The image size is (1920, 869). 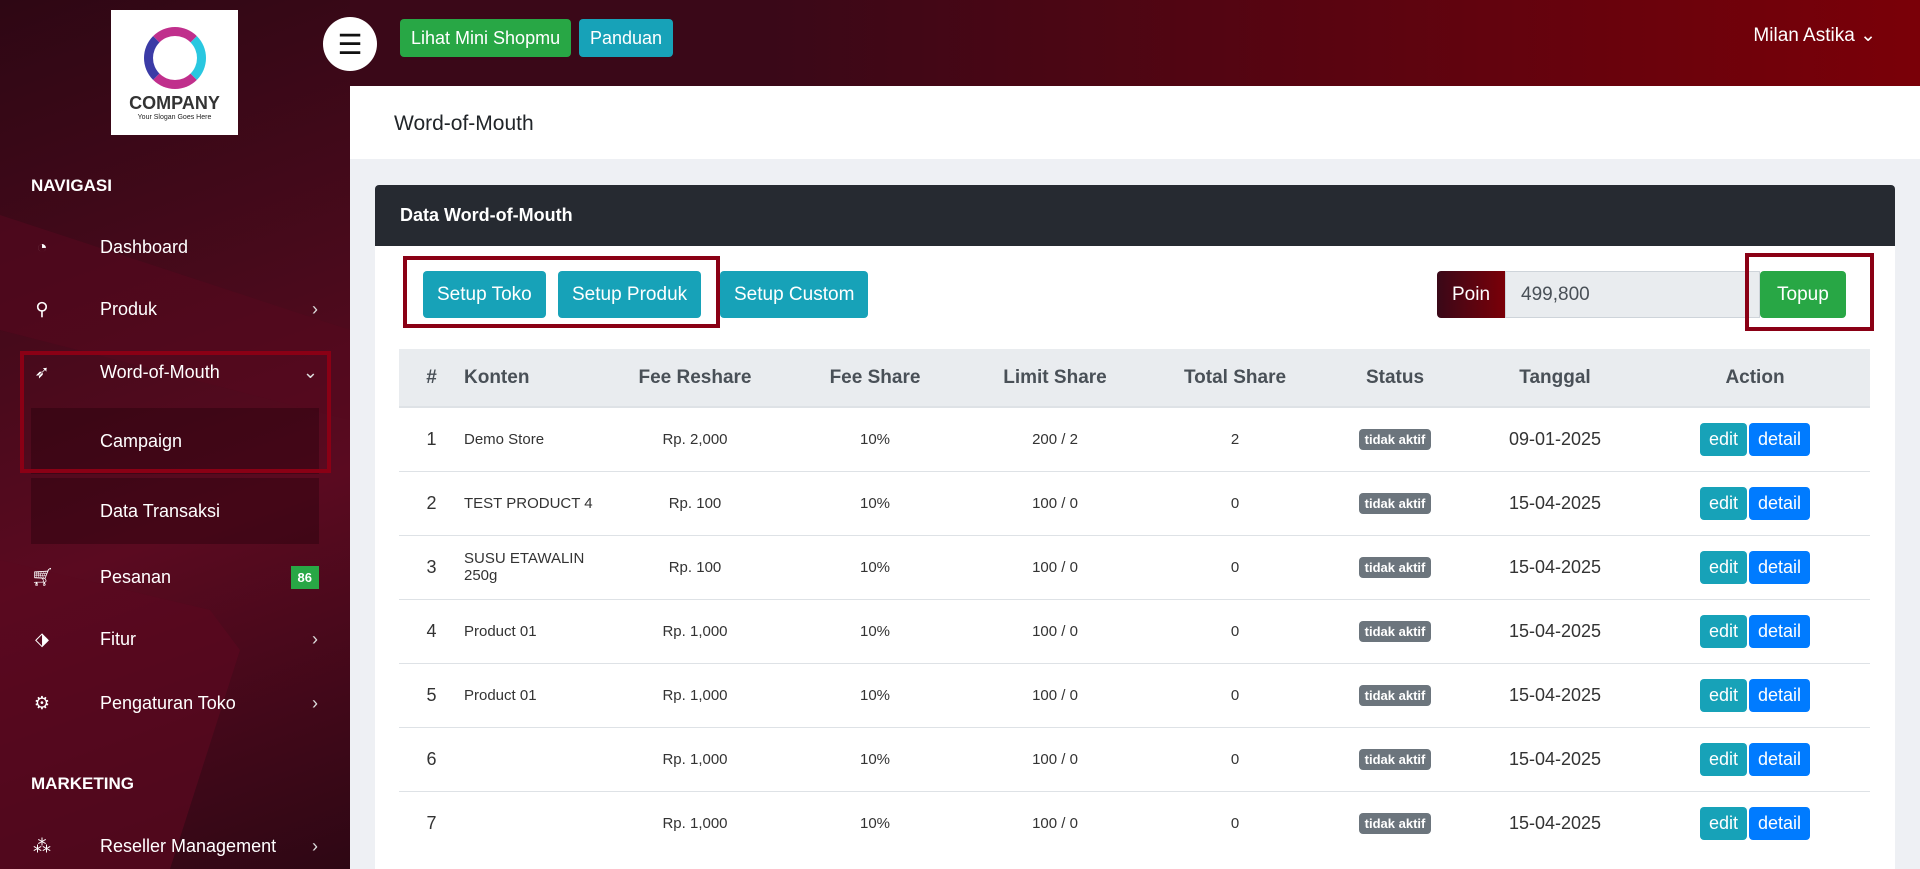 What do you see at coordinates (431, 630) in the screenshot?
I see `row-number: 4` at bounding box center [431, 630].